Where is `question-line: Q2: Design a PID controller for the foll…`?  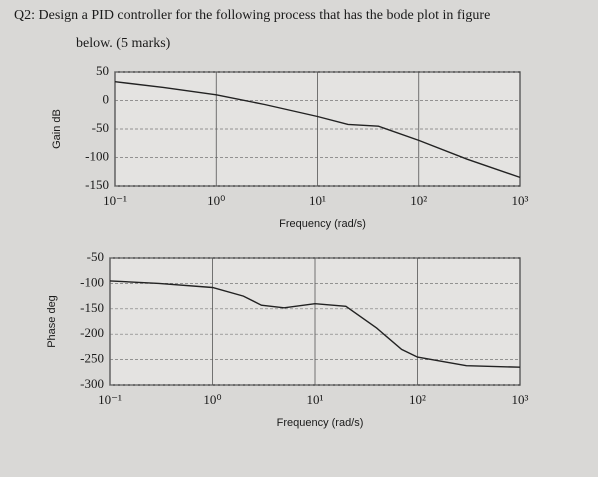 question-line: Q2: Design a PID controller for the foll… is located at coordinates (252, 15).